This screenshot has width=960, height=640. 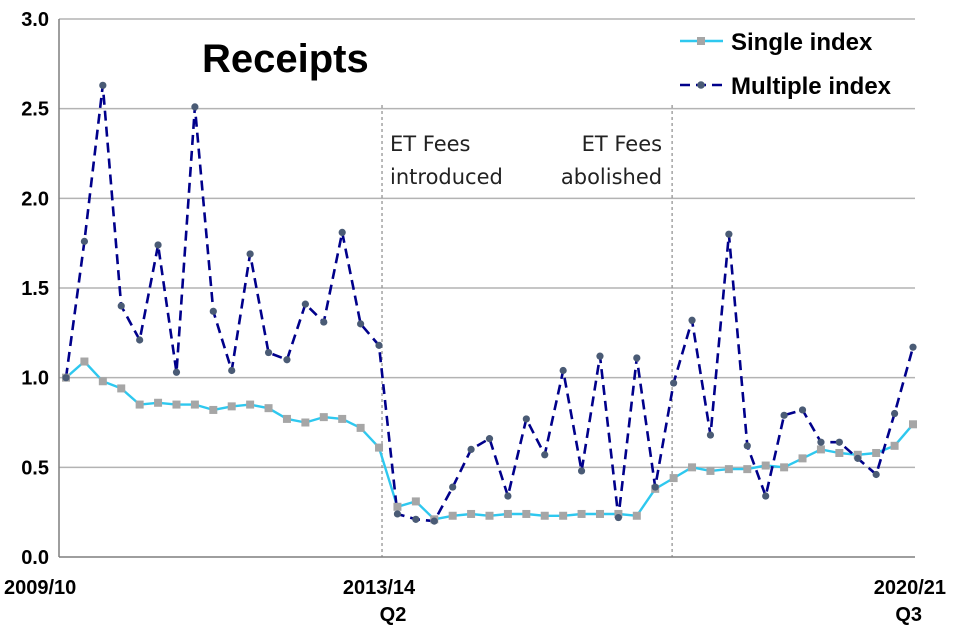 What do you see at coordinates (35, 110) in the screenshot?
I see `y-tick-label: 2.5` at bounding box center [35, 110].